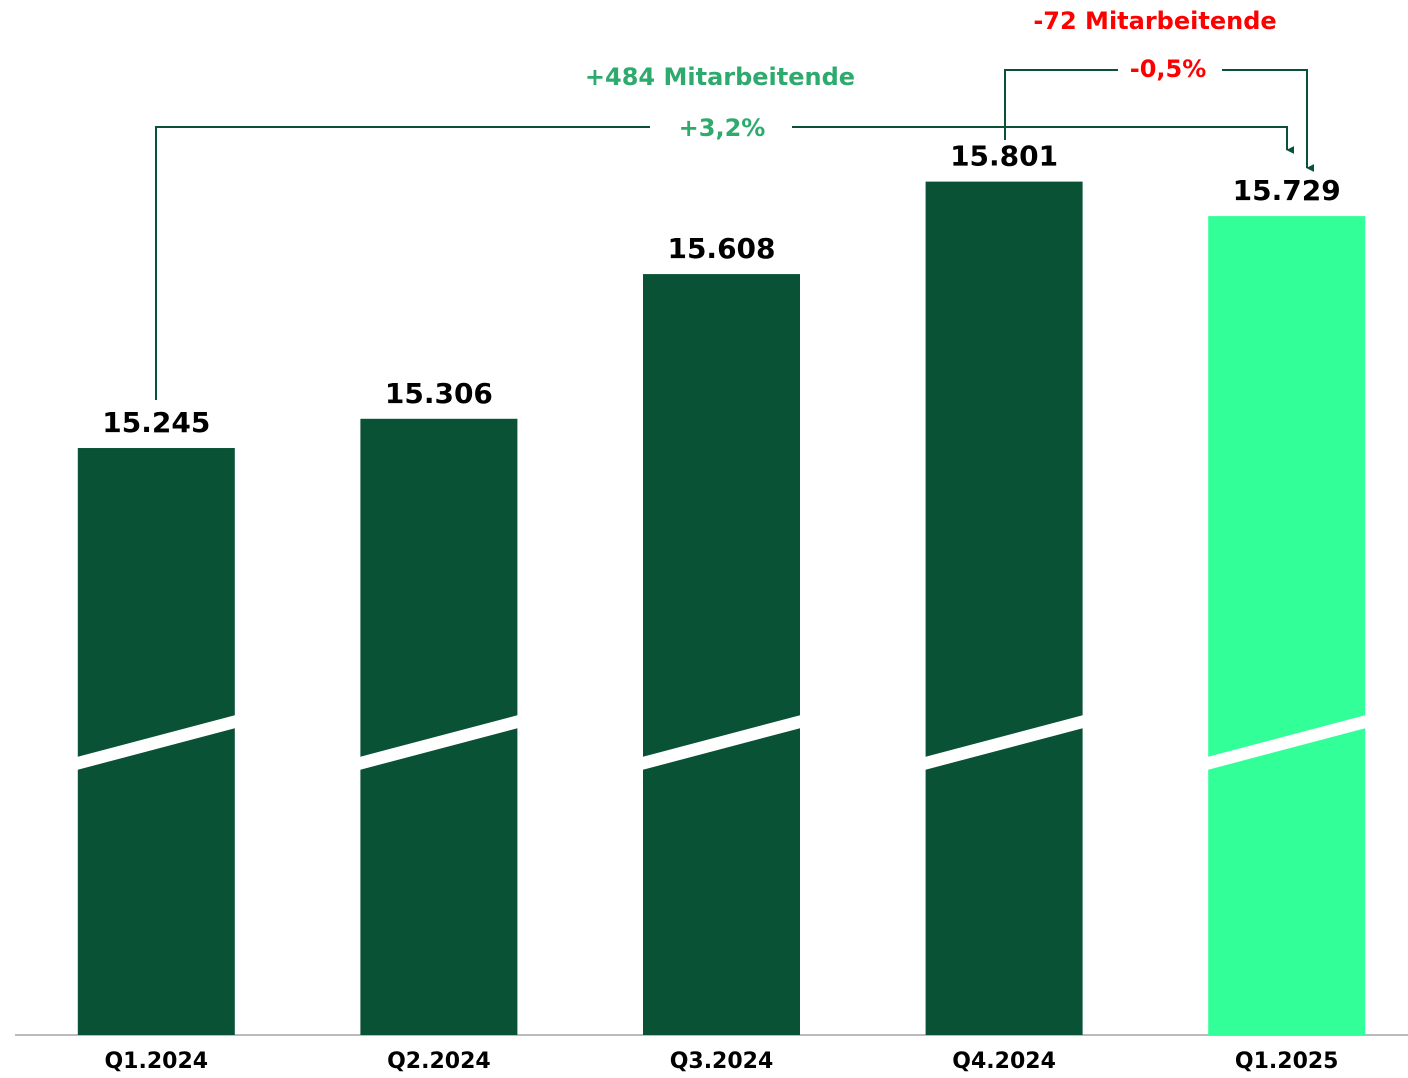 The width and height of the screenshot is (1408, 1078). What do you see at coordinates (722, 128) in the screenshot?
I see `annotation: +3,2%` at bounding box center [722, 128].